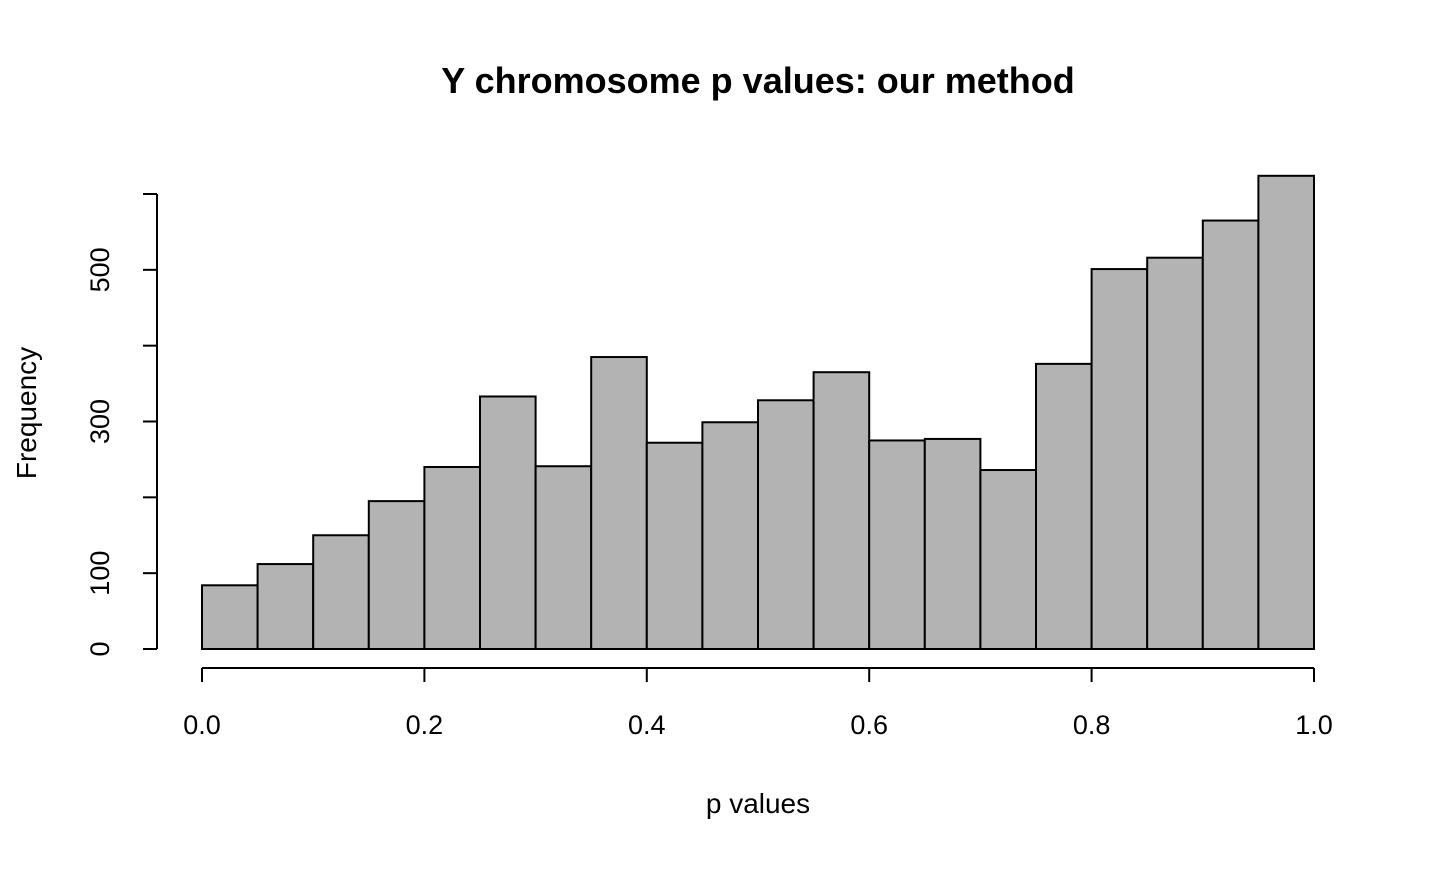 This screenshot has width=1440, height=869. What do you see at coordinates (26, 413) in the screenshot?
I see `y-axis-label: Frequency` at bounding box center [26, 413].